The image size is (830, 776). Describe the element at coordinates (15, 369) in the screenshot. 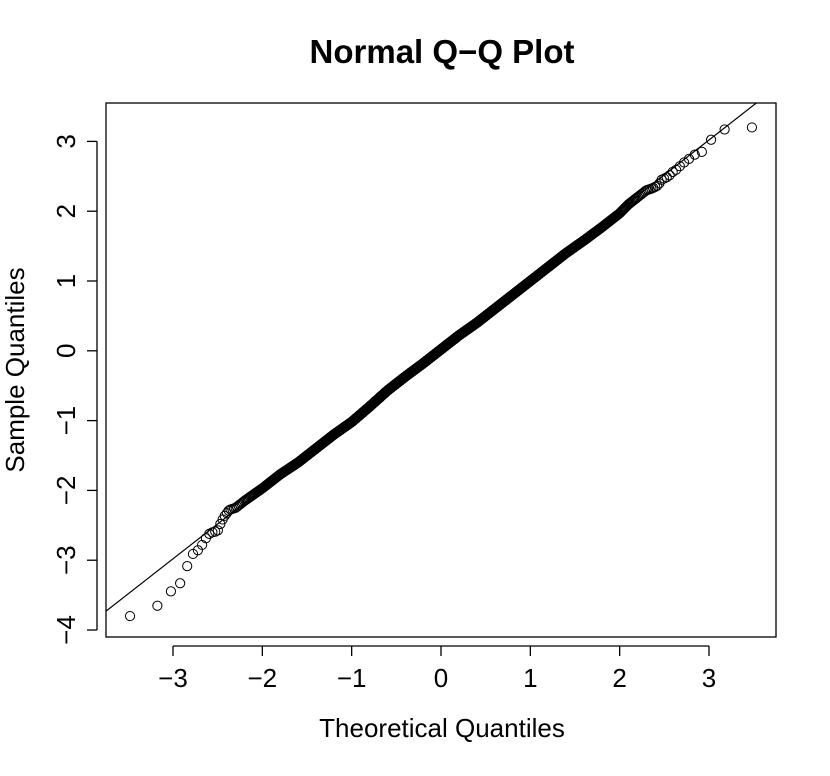

I see `y-axis-label: Sample Quantiles` at that location.